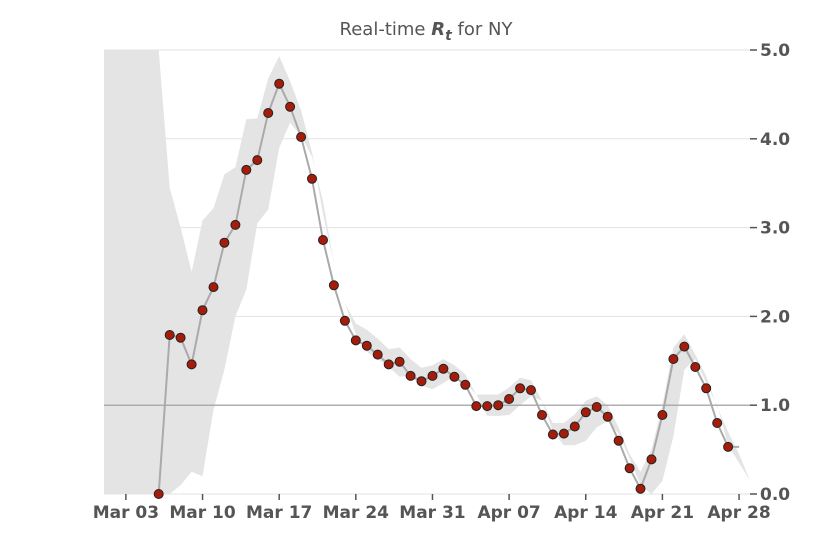 The height and width of the screenshot is (555, 833). What do you see at coordinates (126, 513) in the screenshot?
I see `x-tick-label: Mar 03` at bounding box center [126, 513].